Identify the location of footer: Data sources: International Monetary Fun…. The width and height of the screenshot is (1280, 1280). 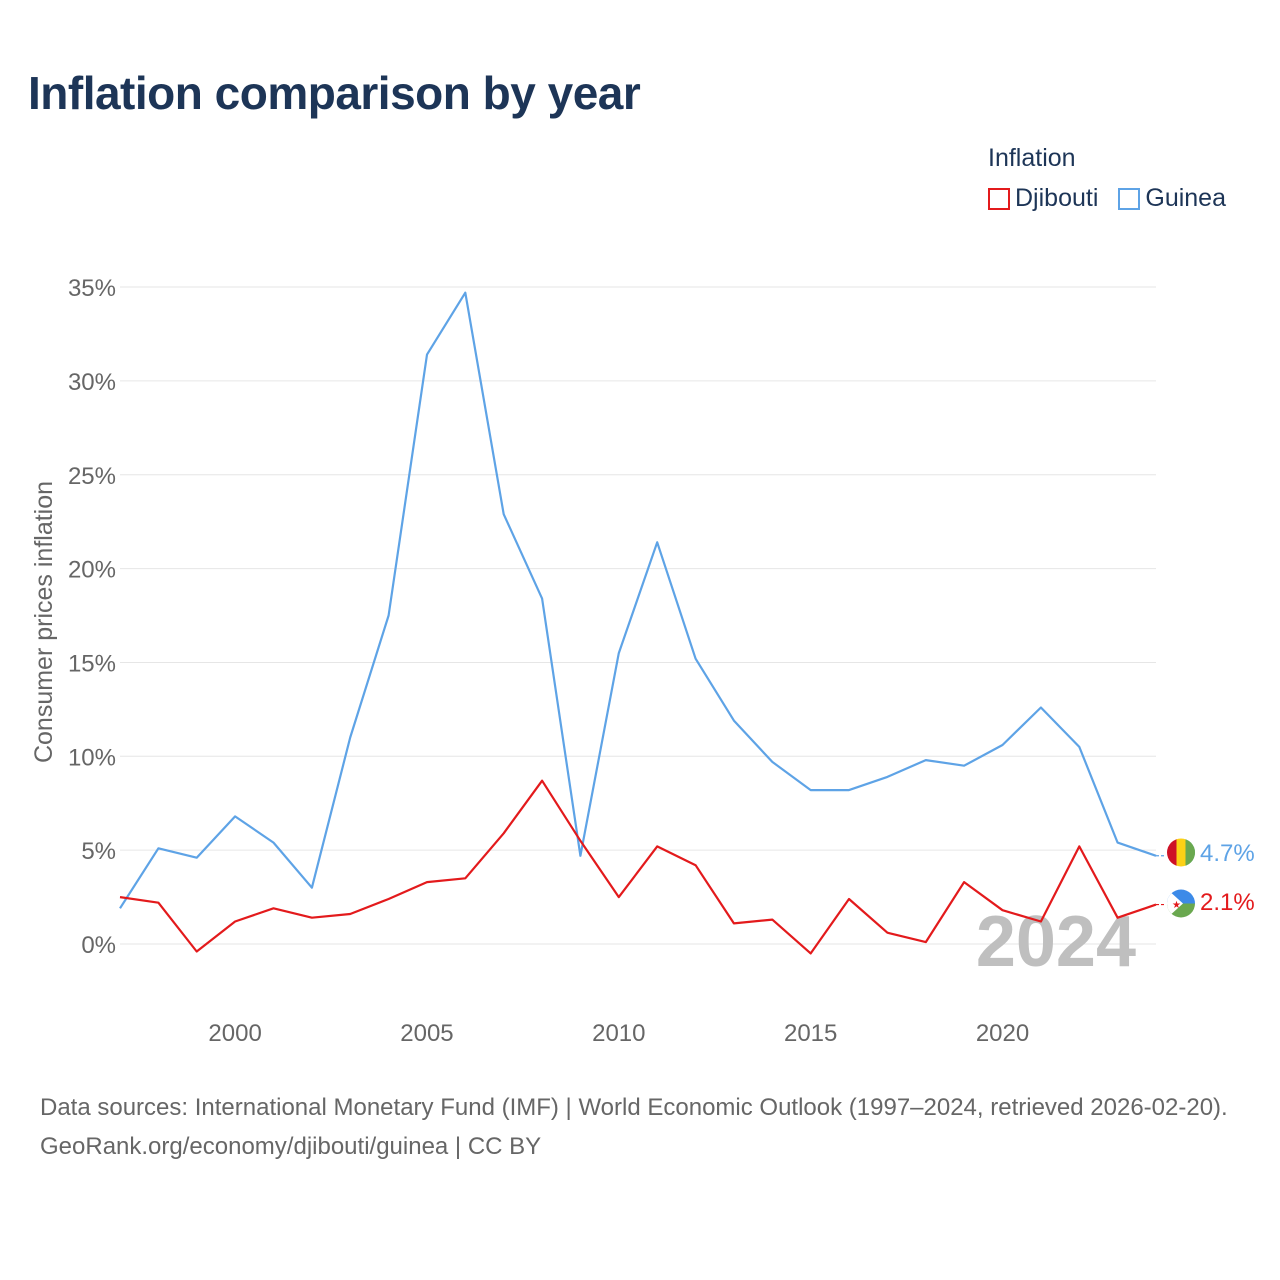
(645, 1127).